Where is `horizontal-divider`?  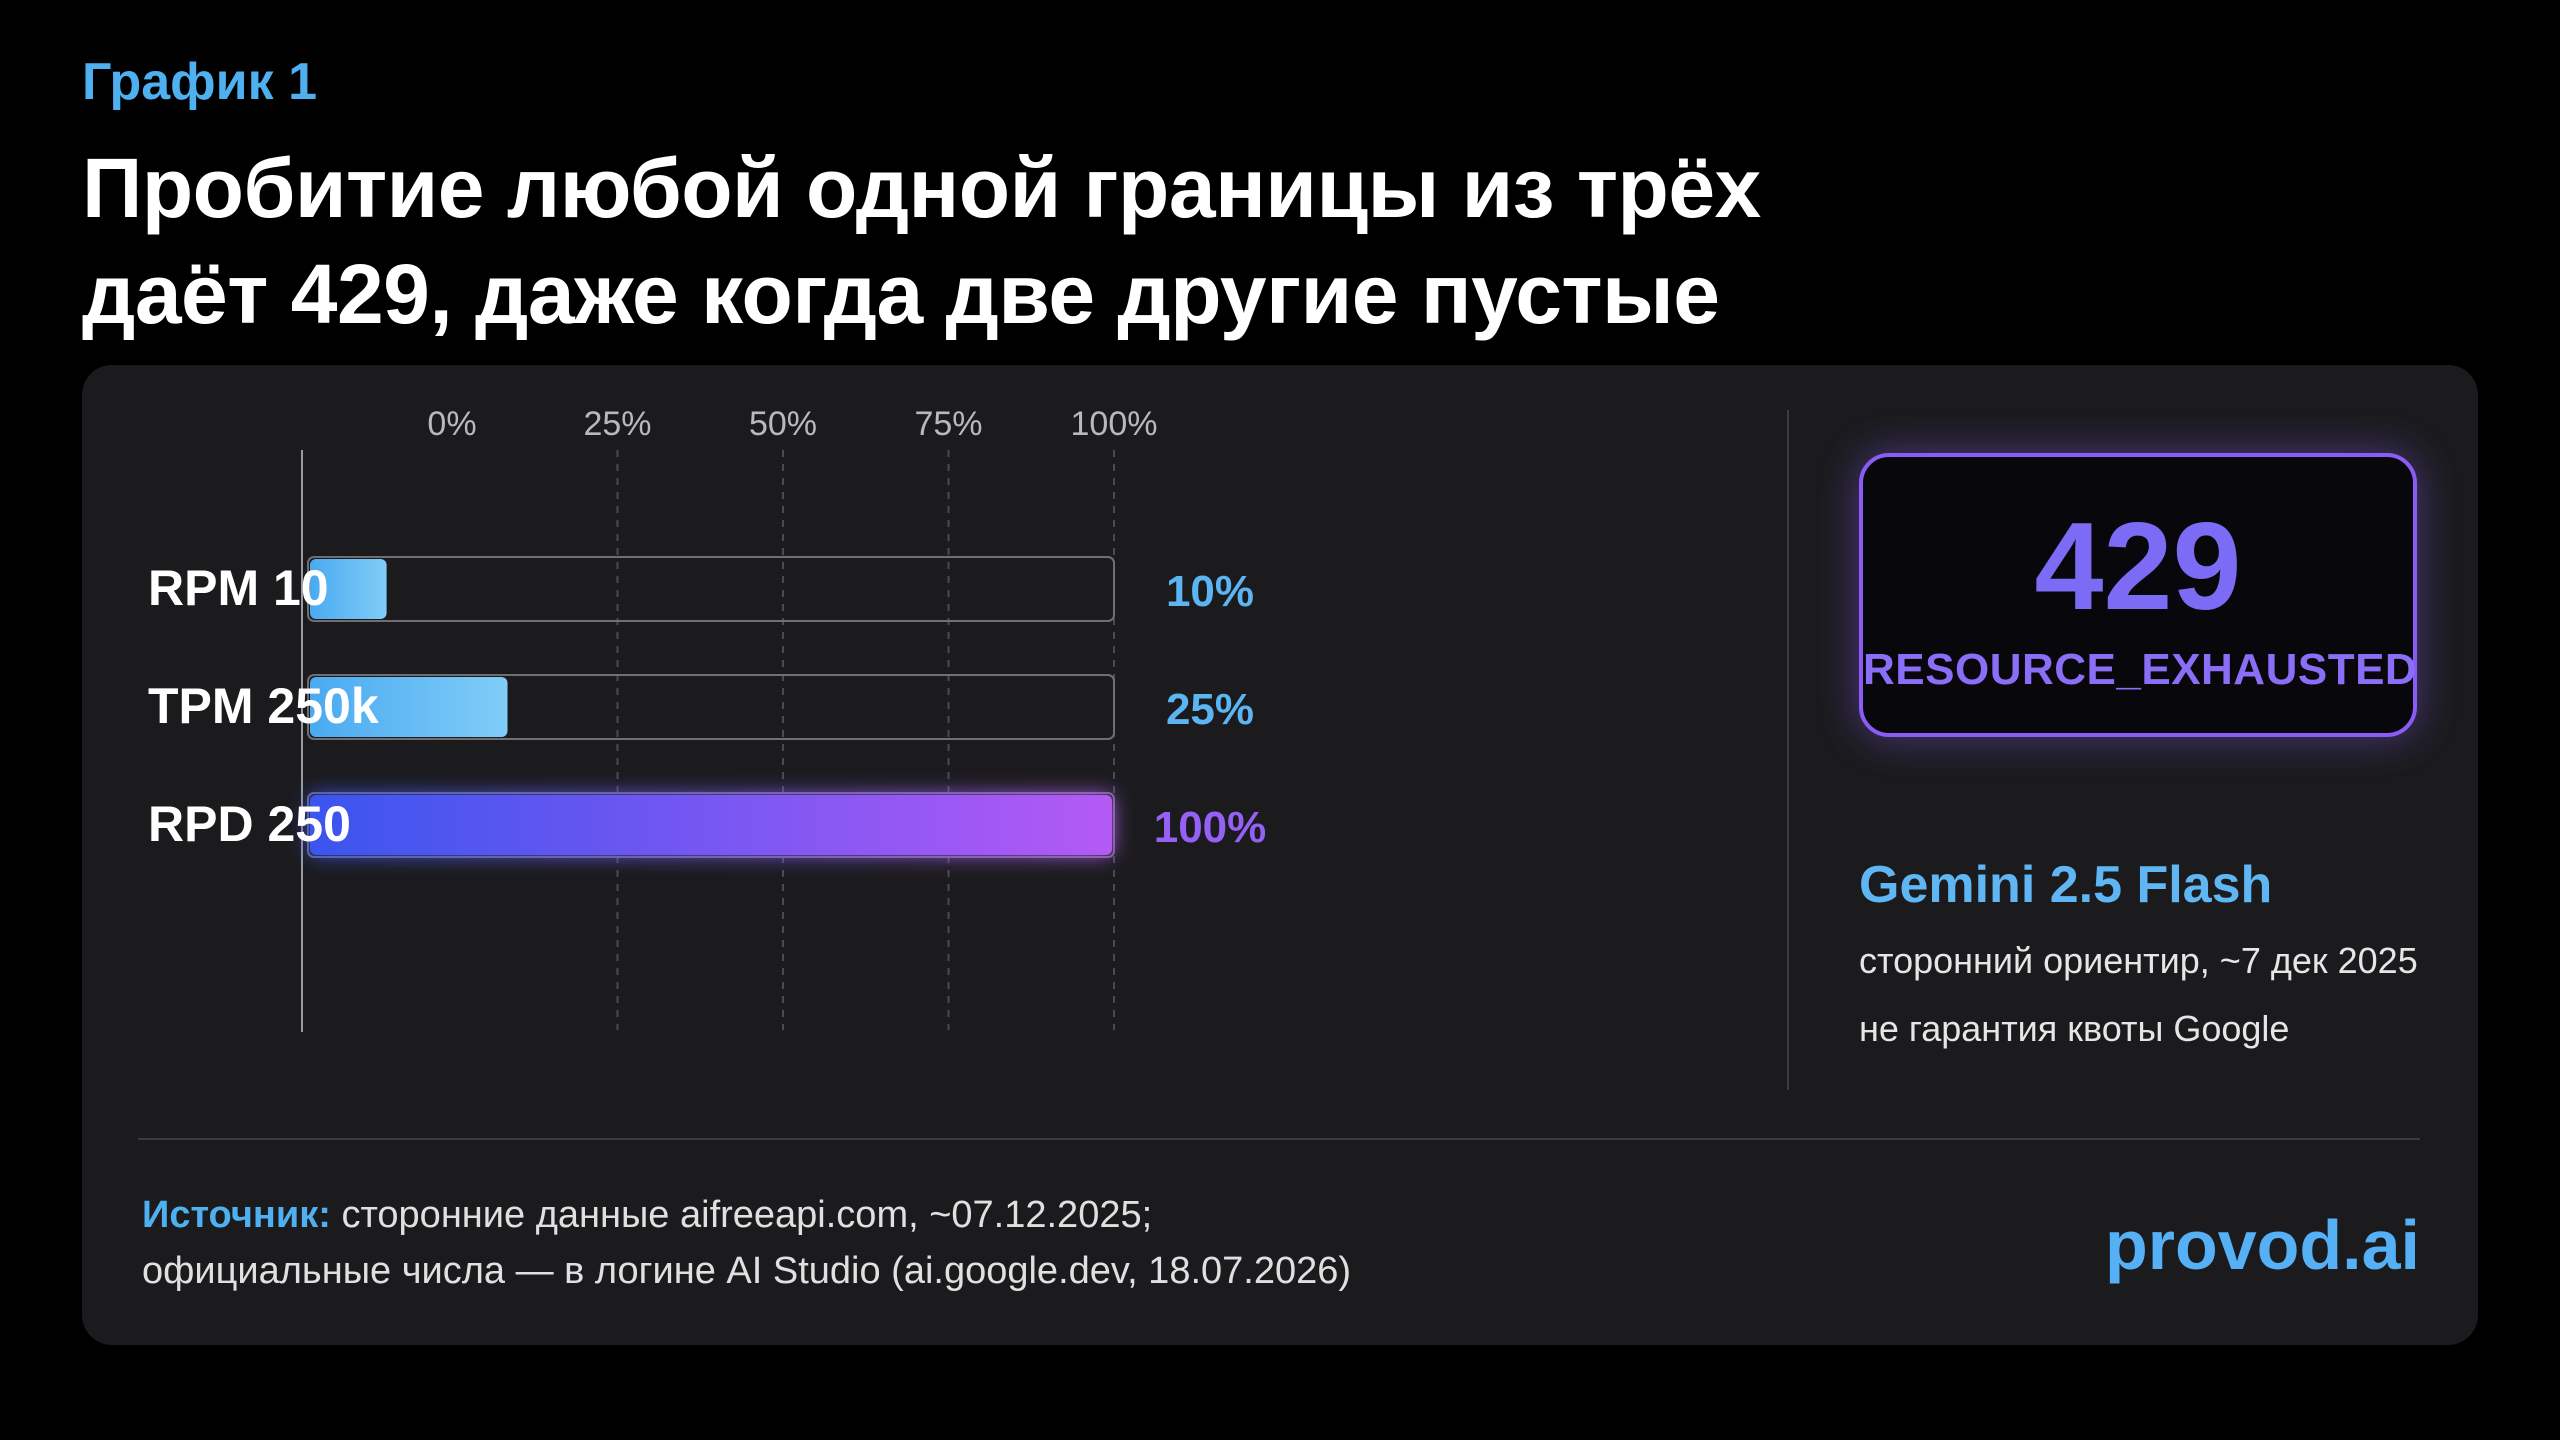 horizontal-divider is located at coordinates (1279, 1139).